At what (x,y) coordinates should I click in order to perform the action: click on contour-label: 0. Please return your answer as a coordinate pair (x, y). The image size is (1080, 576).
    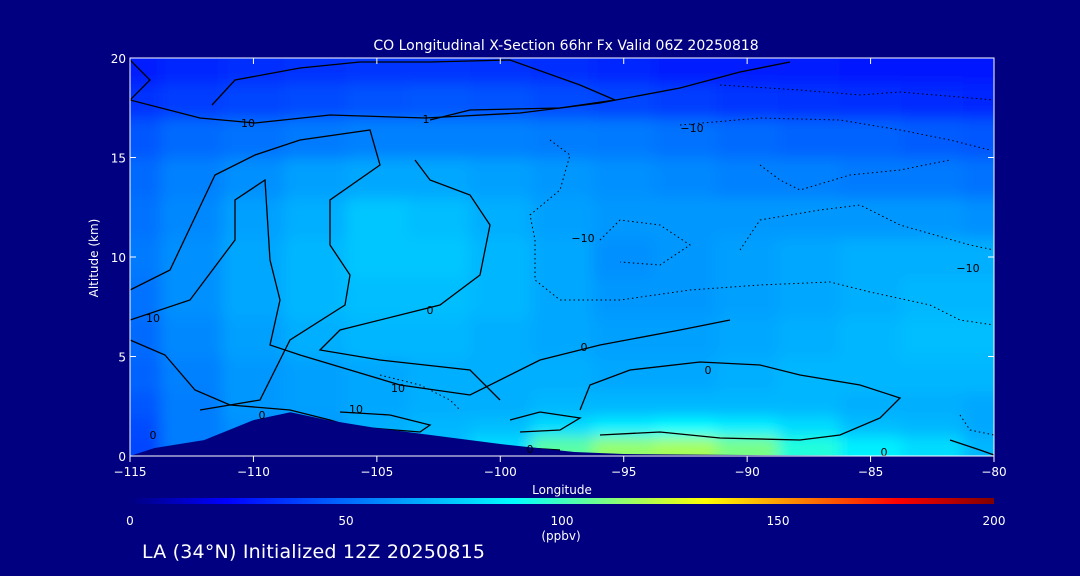
    Looking at the image, I should click on (262, 415).